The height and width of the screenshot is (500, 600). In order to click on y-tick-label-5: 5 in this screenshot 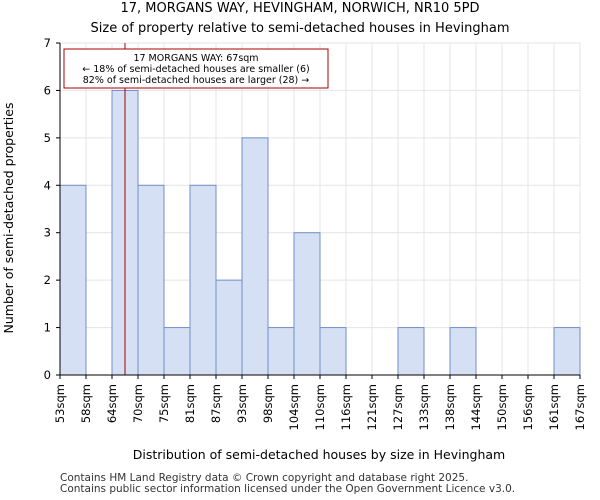, I will do `click(47, 138)`.